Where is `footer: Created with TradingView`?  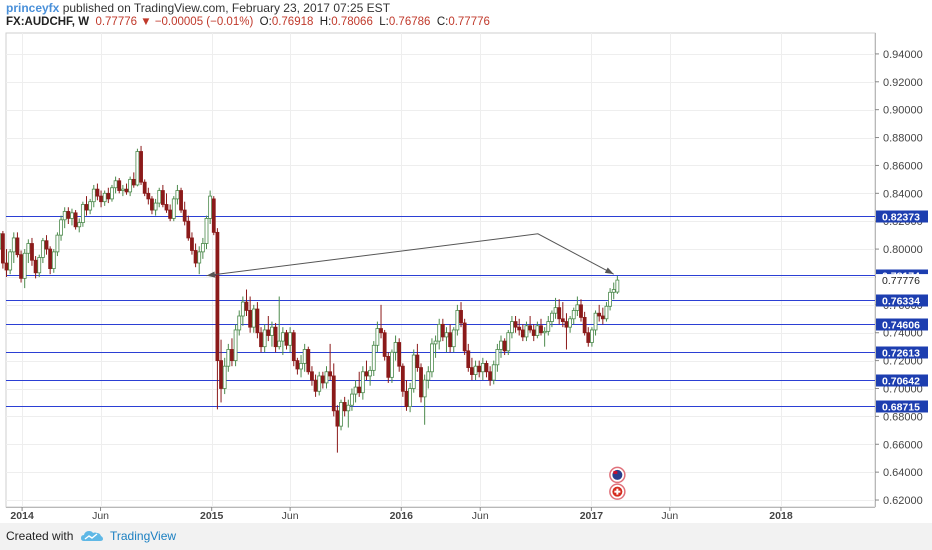 footer: Created with TradingView is located at coordinates (466, 536).